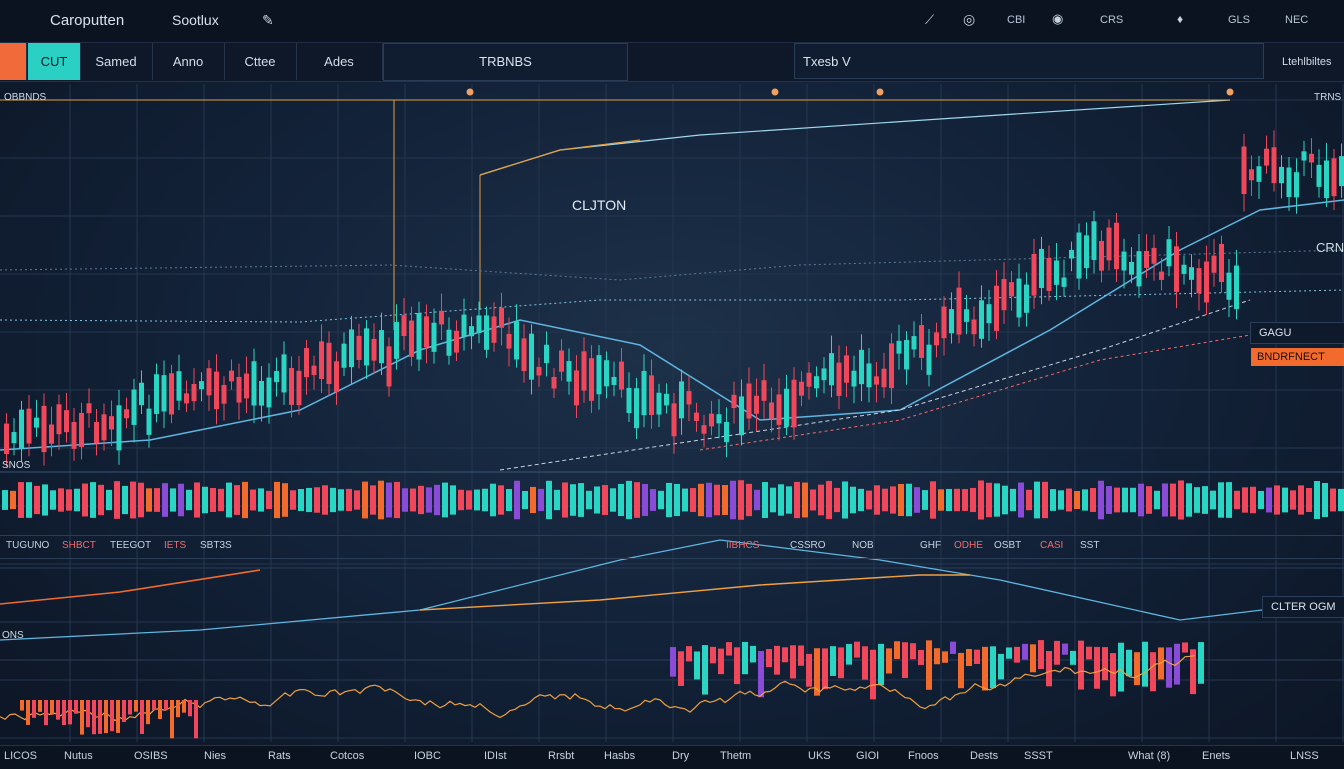  Describe the element at coordinates (930, 19) in the screenshot. I see `chart-icon: ⟋` at that location.